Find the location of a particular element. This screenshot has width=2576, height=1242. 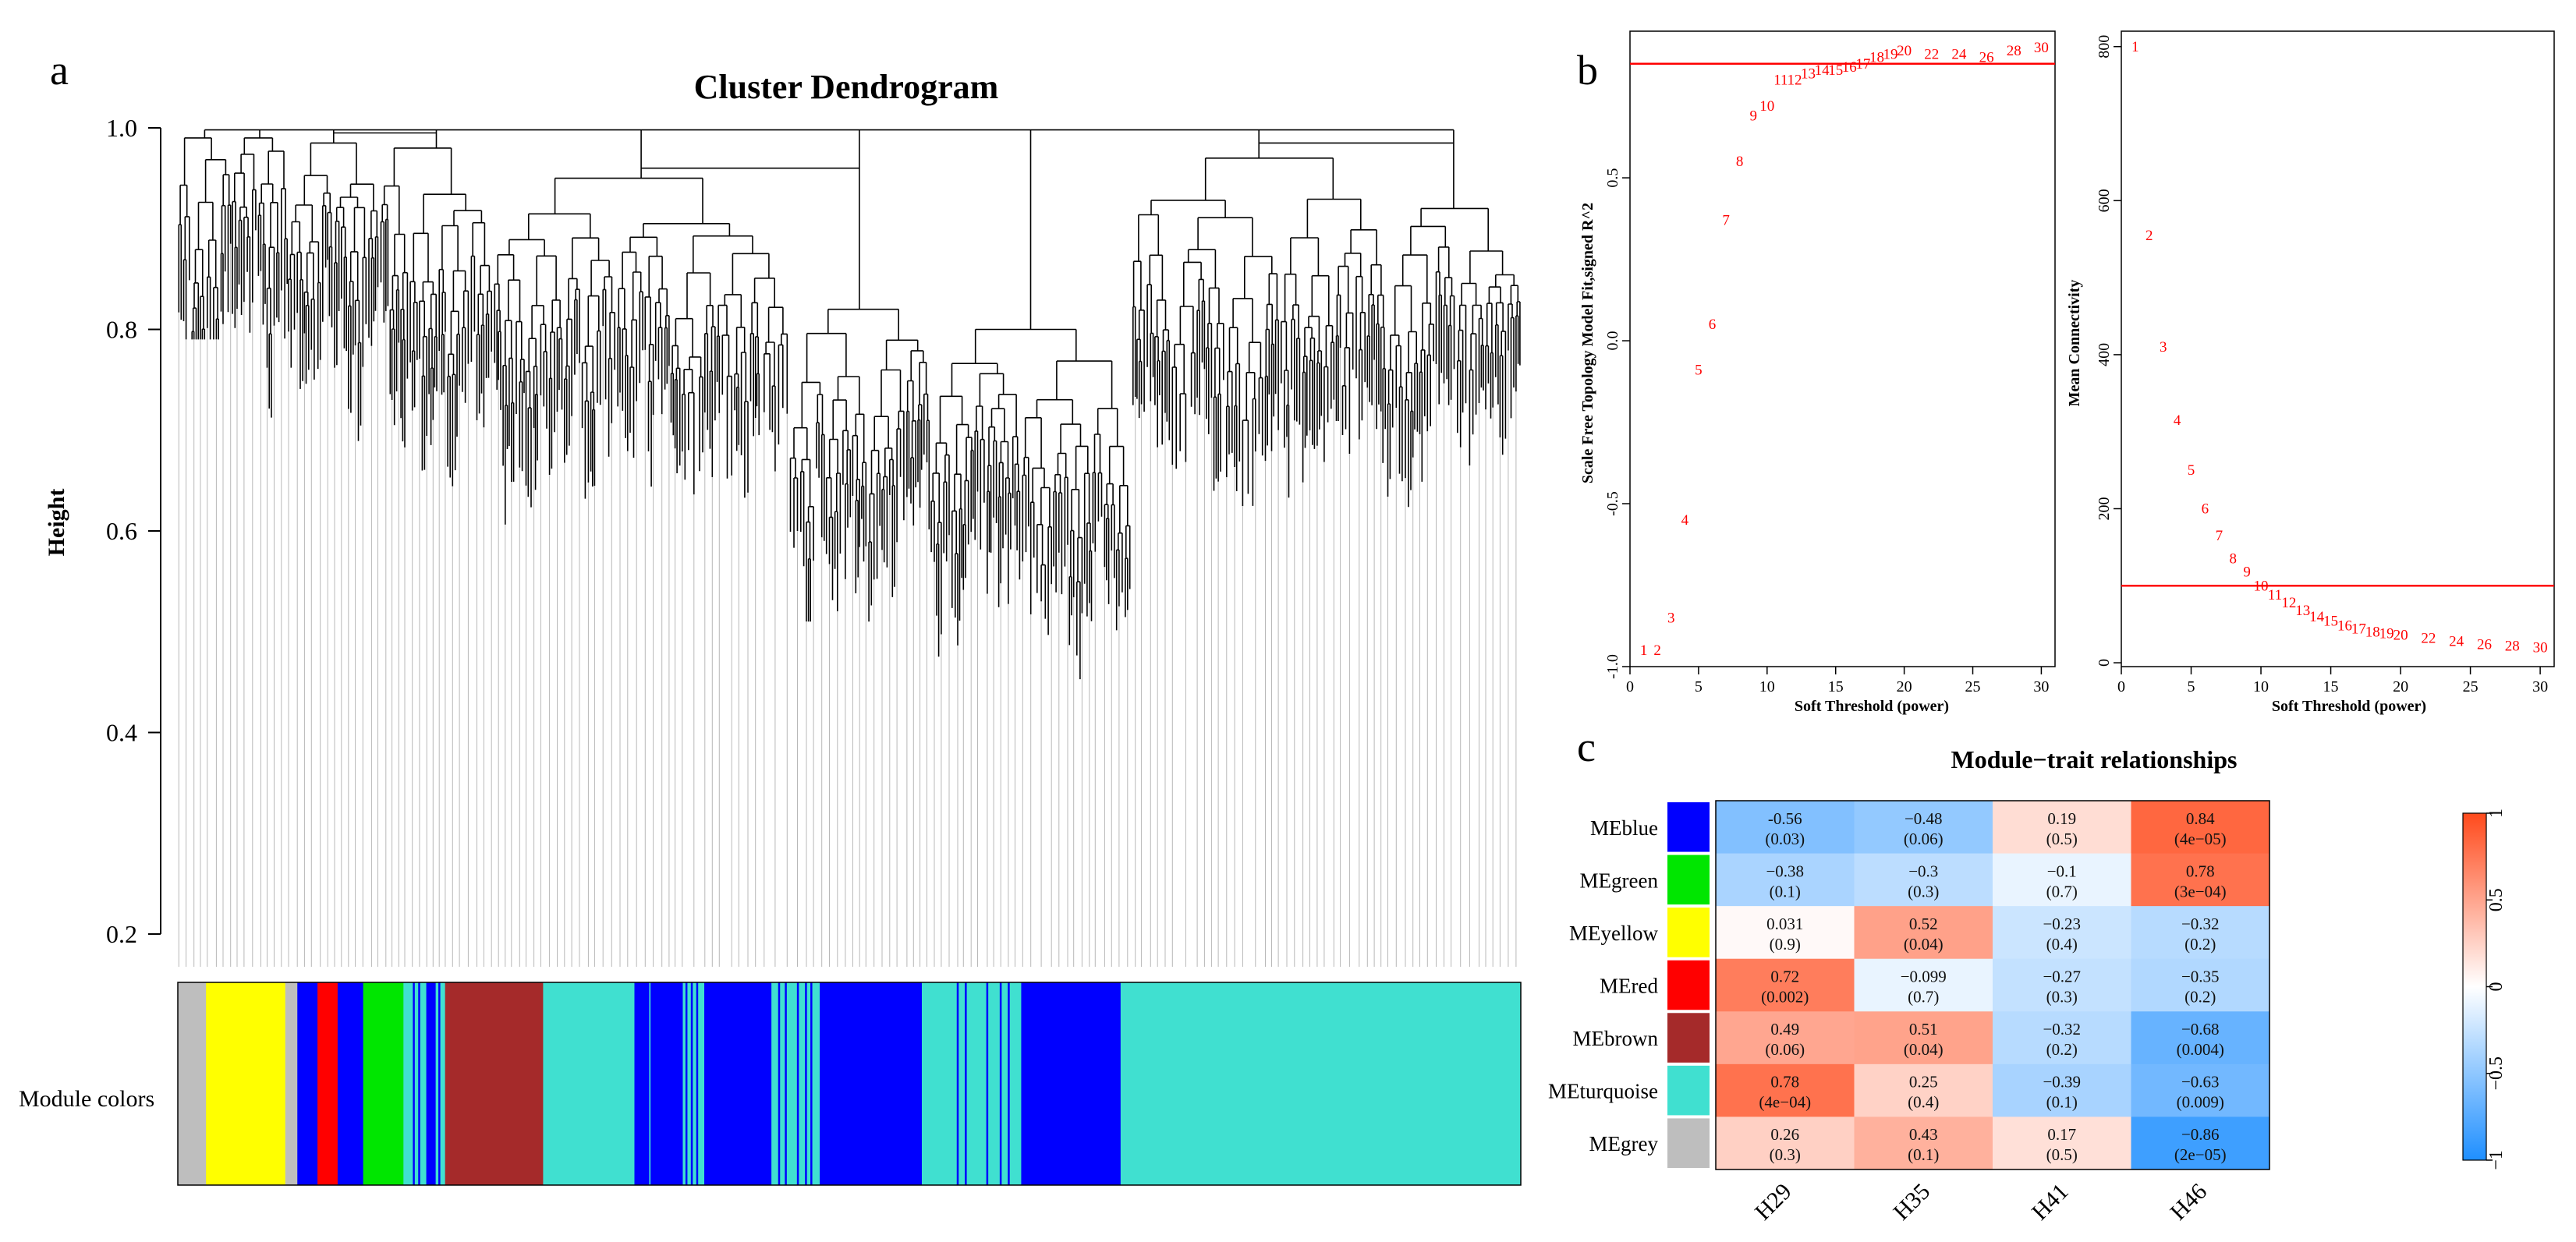

cell-value: 0.17 is located at coordinates (2061, 1134).